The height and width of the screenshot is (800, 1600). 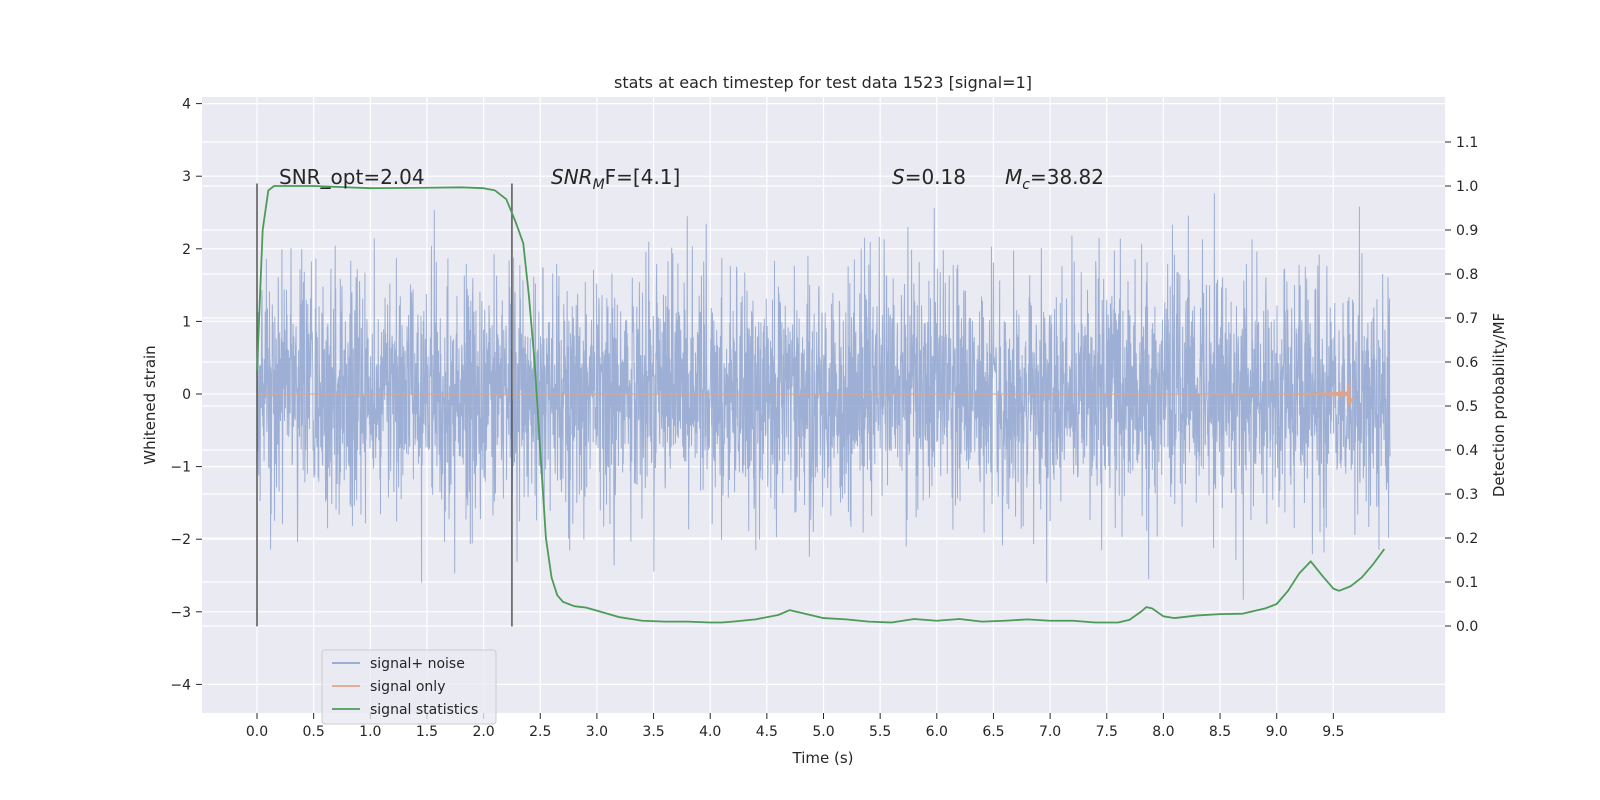 What do you see at coordinates (880, 732) in the screenshot?
I see `x-tick-label: 5.5` at bounding box center [880, 732].